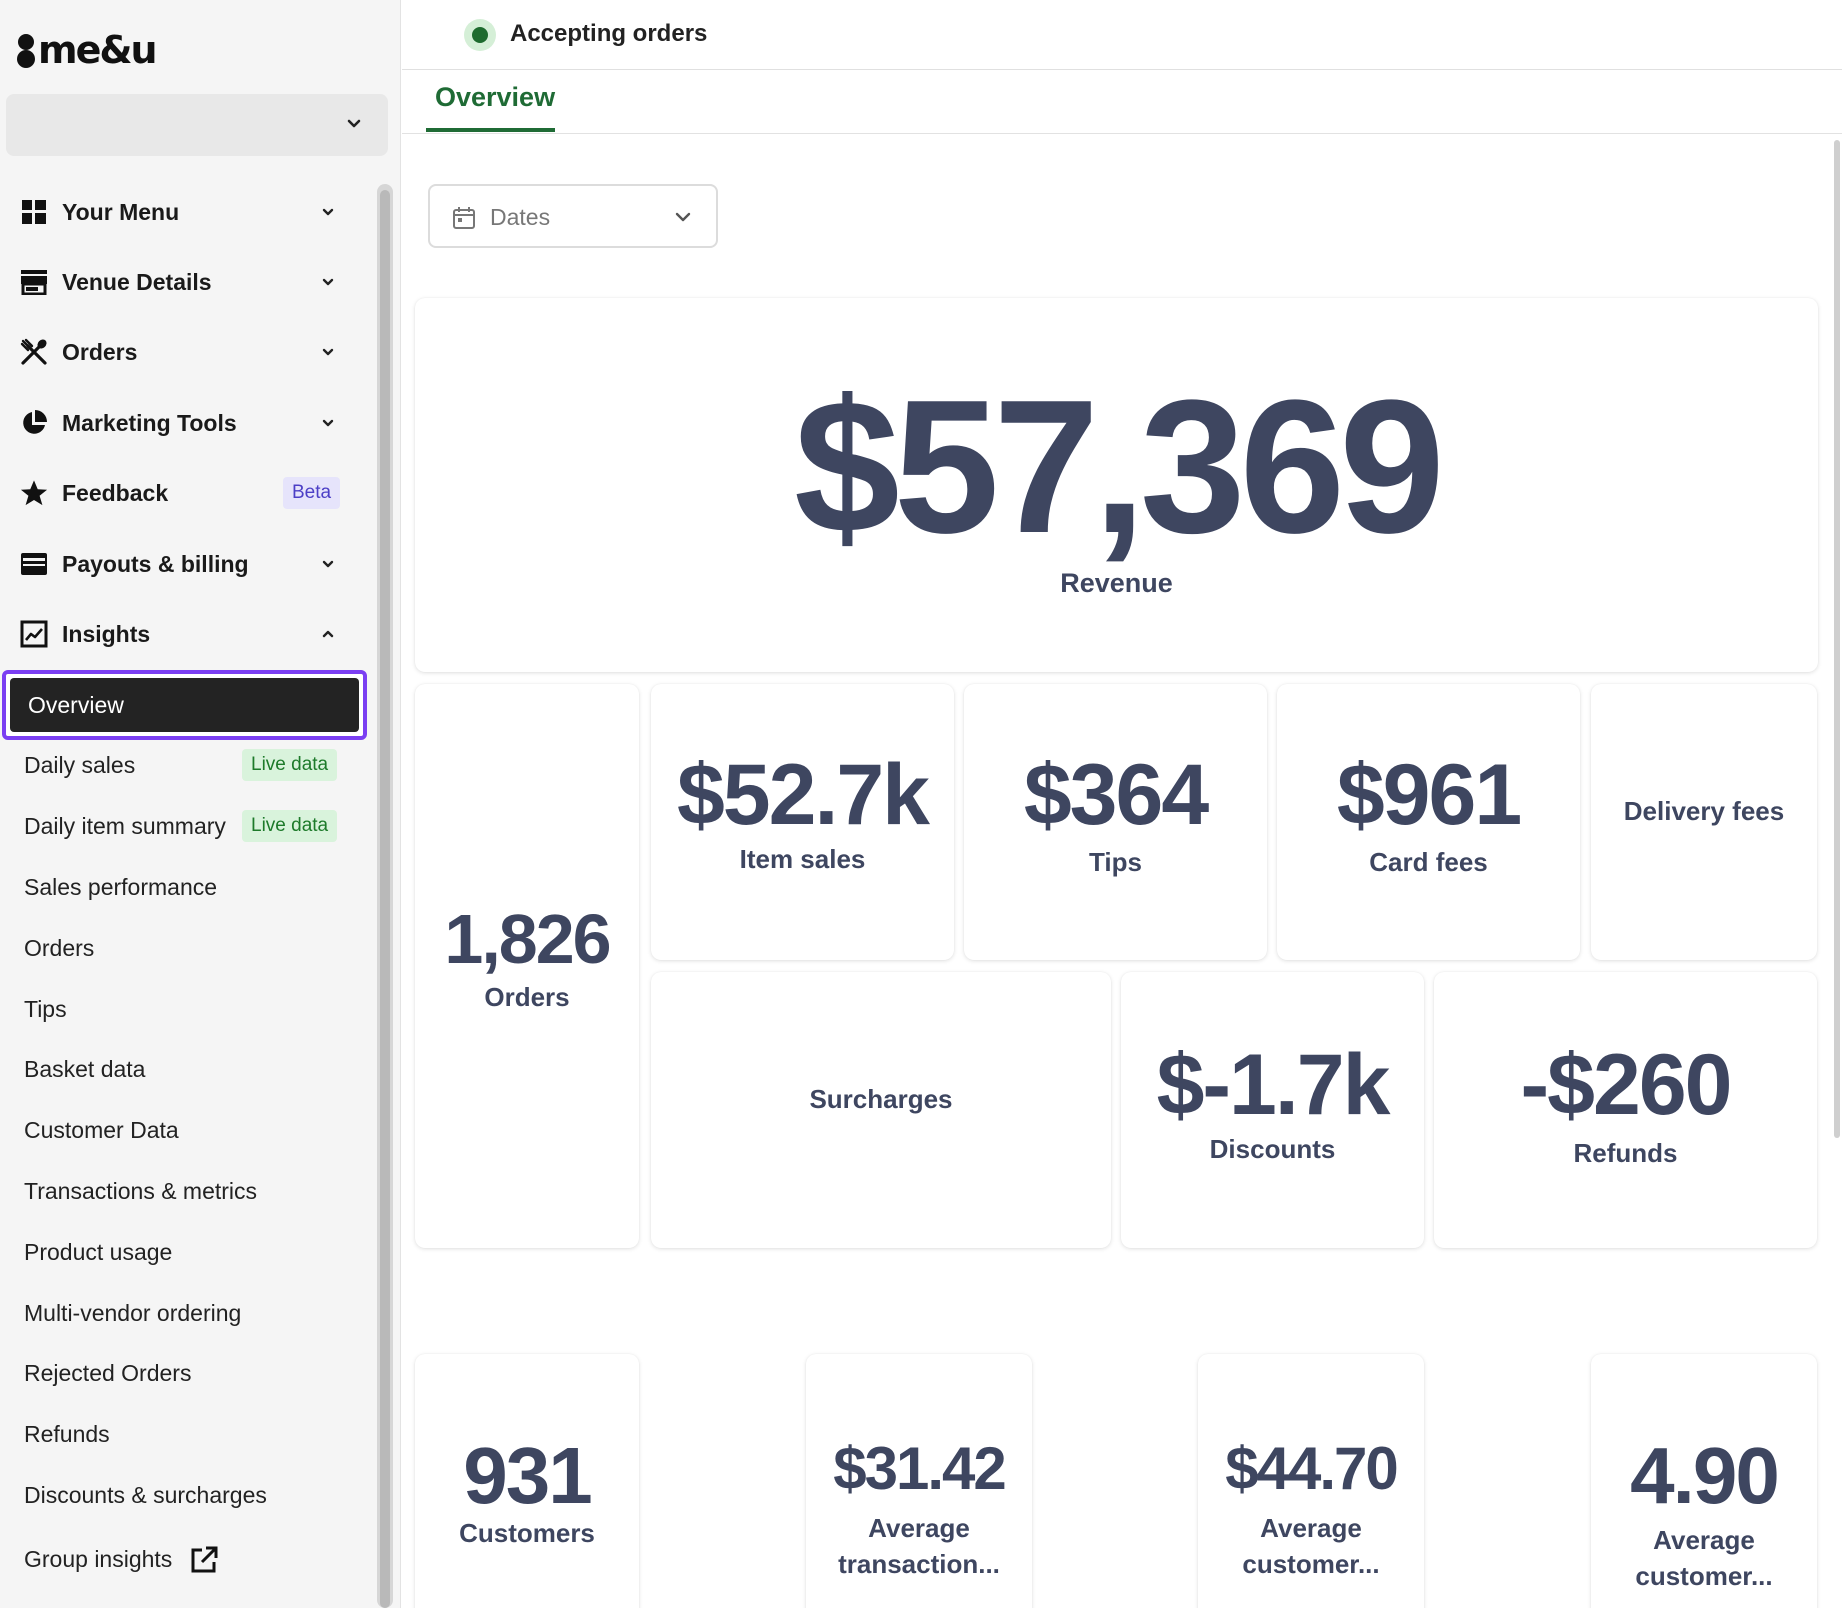 The width and height of the screenshot is (1842, 1608). Describe the element at coordinates (1116, 583) in the screenshot. I see `revenue-label: Revenue` at that location.